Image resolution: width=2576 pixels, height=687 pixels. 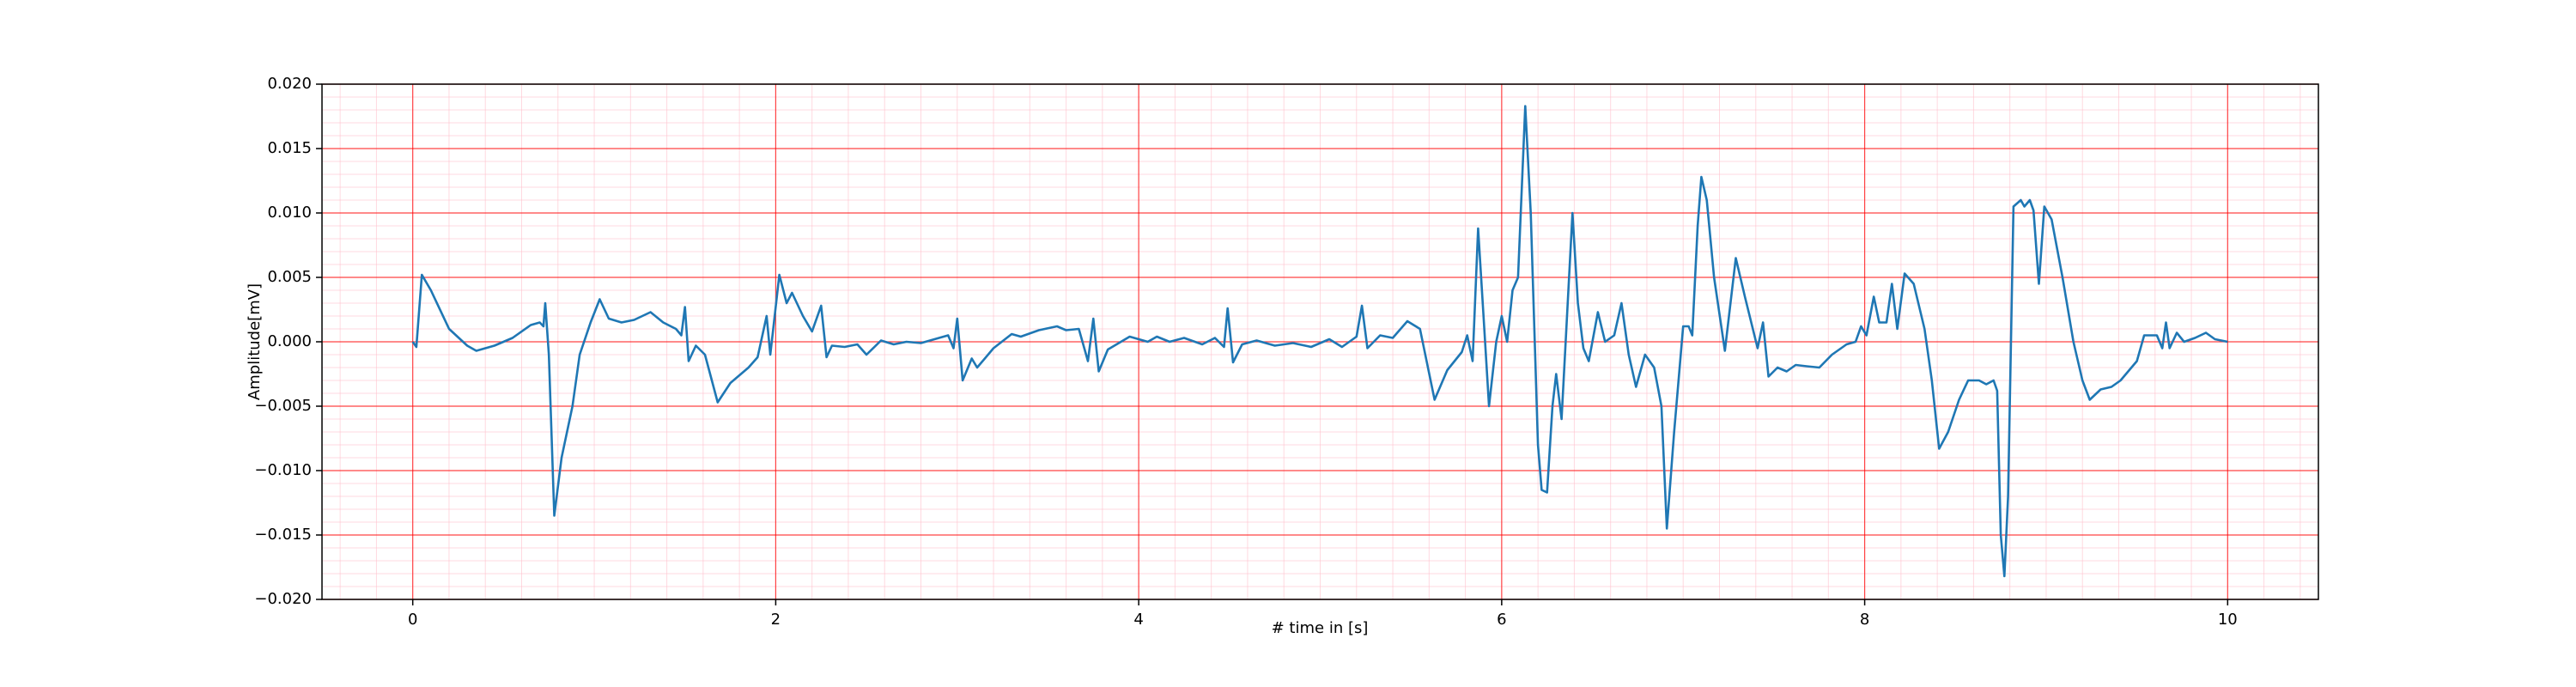 I want to click on y-tick-label: 0.000, so click(x=290, y=341).